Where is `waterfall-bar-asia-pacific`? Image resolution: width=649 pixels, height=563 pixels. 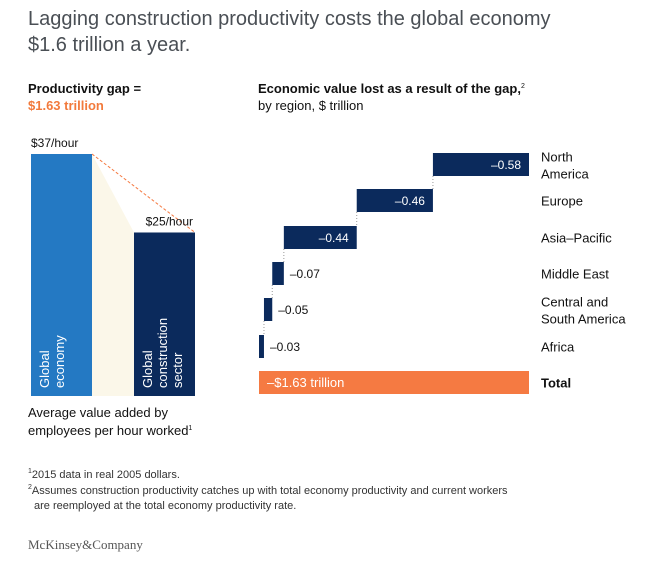
waterfall-bar-asia-pacific is located at coordinates (320, 237).